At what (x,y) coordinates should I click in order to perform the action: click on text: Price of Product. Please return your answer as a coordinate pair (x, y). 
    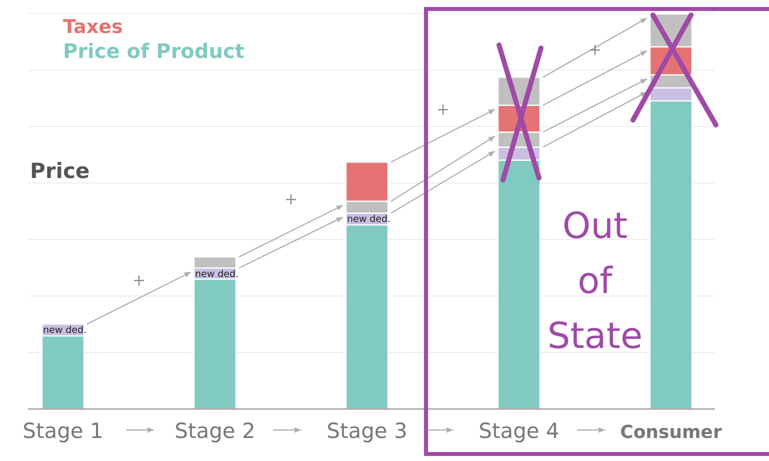
    Looking at the image, I should click on (154, 51).